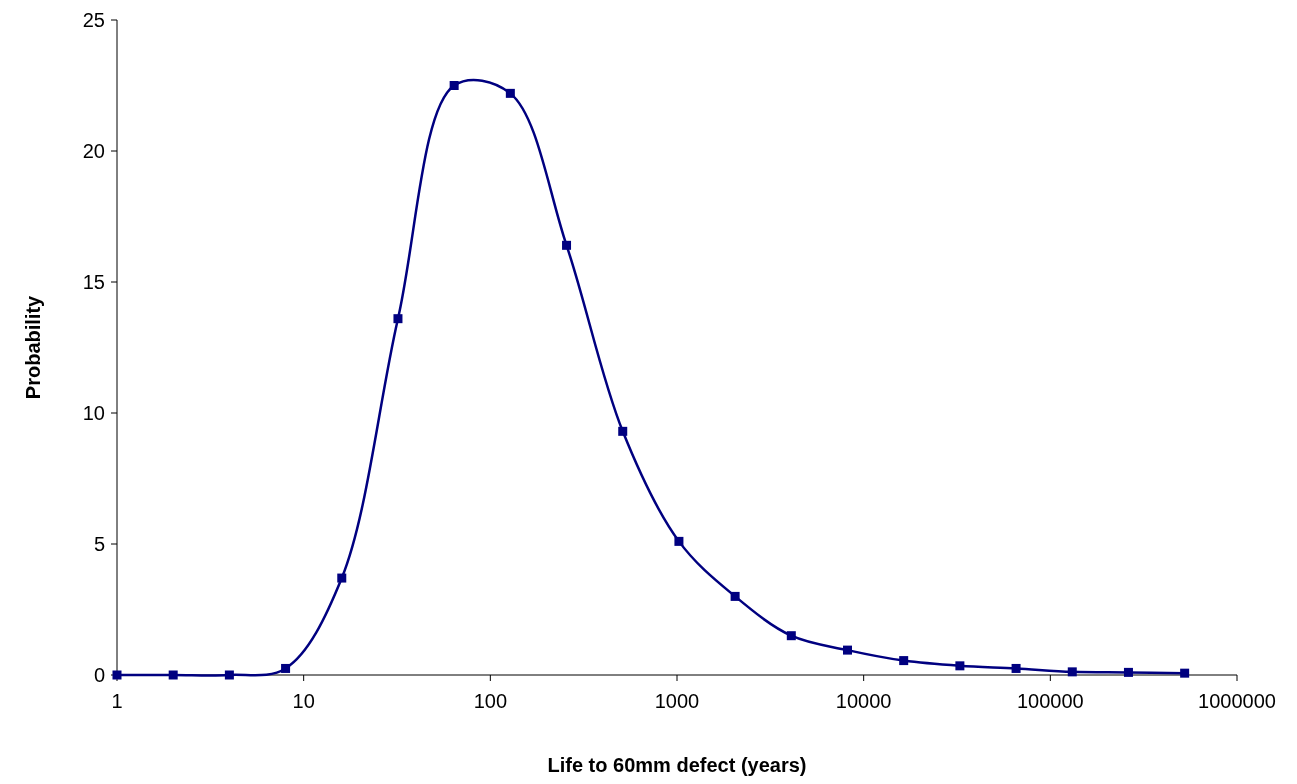 Image resolution: width=1297 pixels, height=784 pixels. I want to click on x-tick-label: 10000, so click(863, 701).